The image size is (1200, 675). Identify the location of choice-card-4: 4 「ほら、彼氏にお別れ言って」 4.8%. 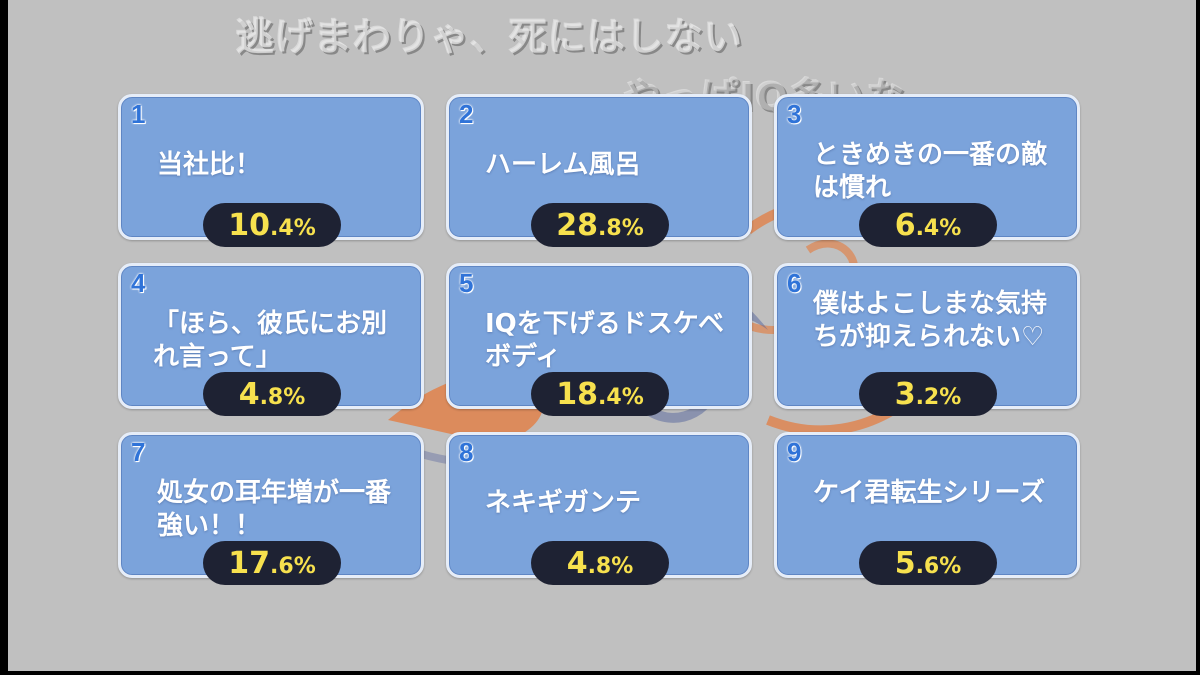
(271, 339).